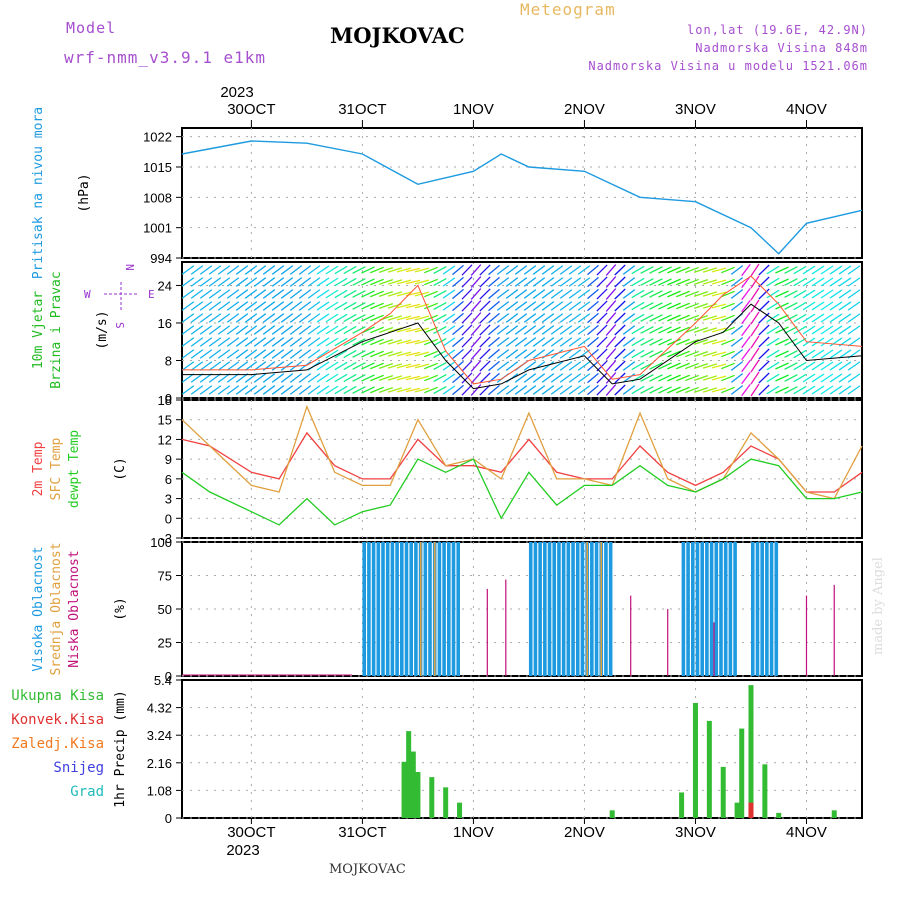 This screenshot has height=900, width=900. I want to click on ytick-label-precip: 2.16, so click(159, 763).